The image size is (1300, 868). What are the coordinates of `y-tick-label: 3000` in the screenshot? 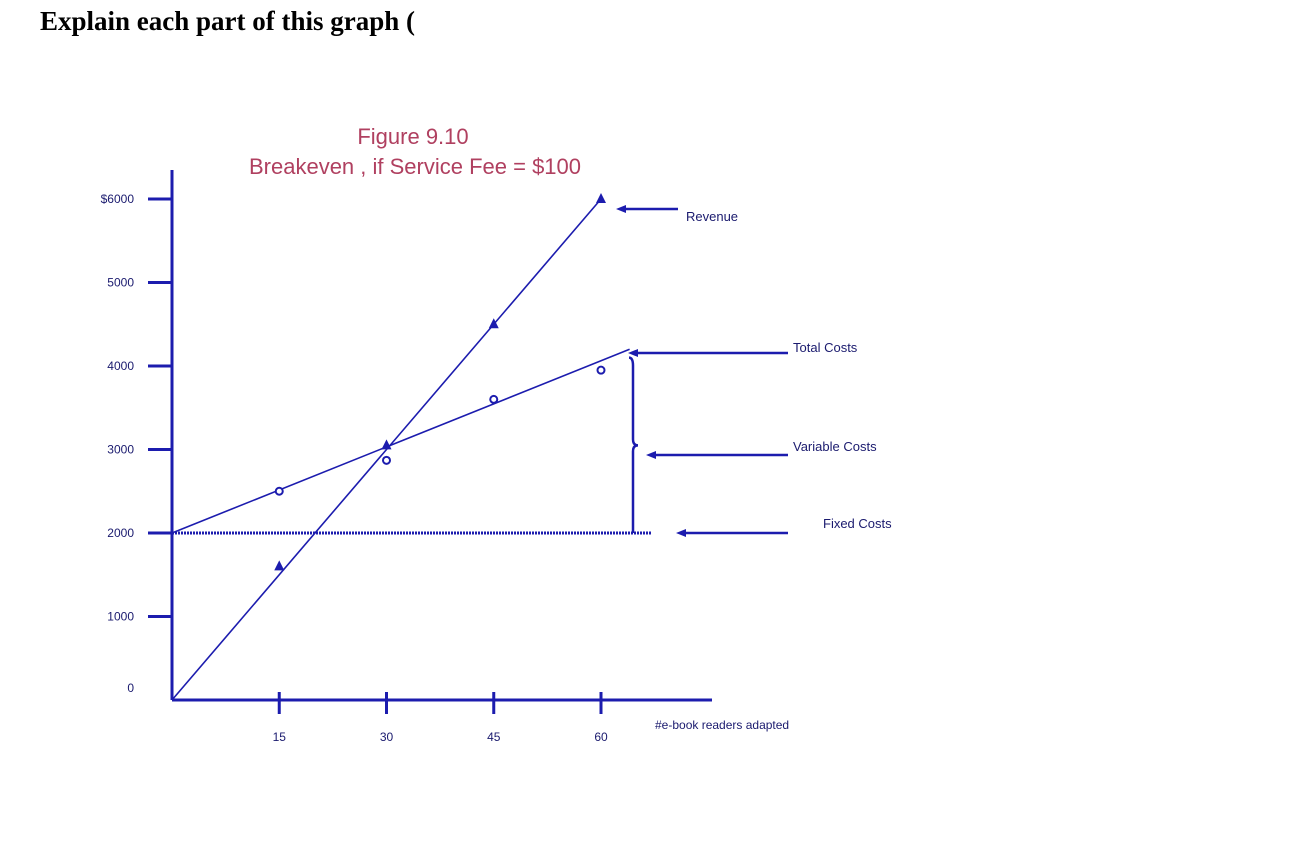 It's located at (120, 450).